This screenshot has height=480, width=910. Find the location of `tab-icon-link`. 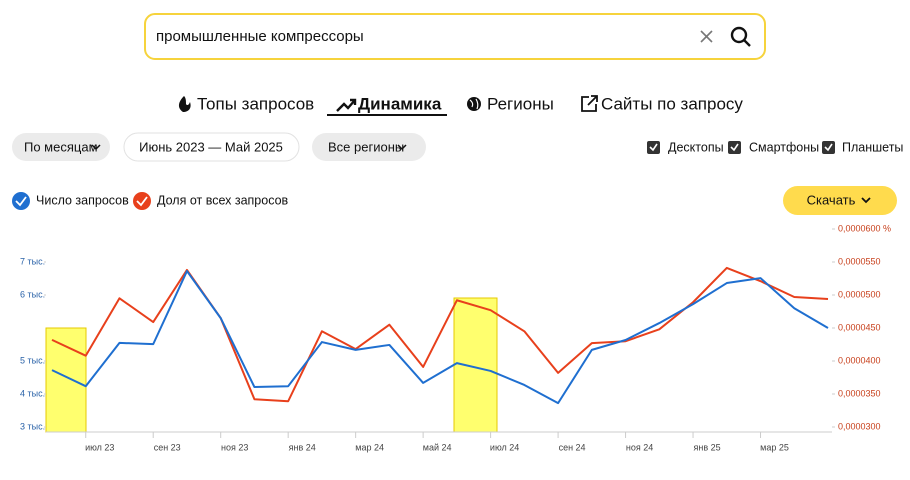

tab-icon-link is located at coordinates (589, 103).